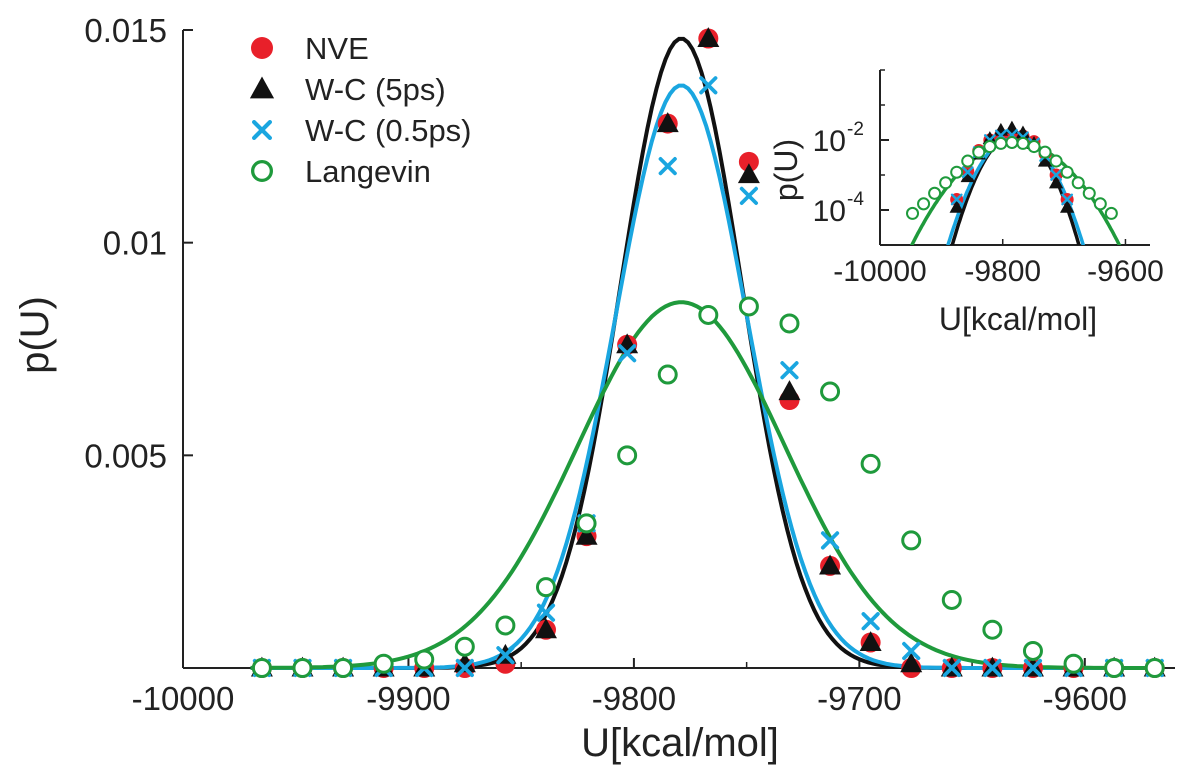  Describe the element at coordinates (680, 743) in the screenshot. I see `x-axis-label: U[kcal/mol]` at that location.